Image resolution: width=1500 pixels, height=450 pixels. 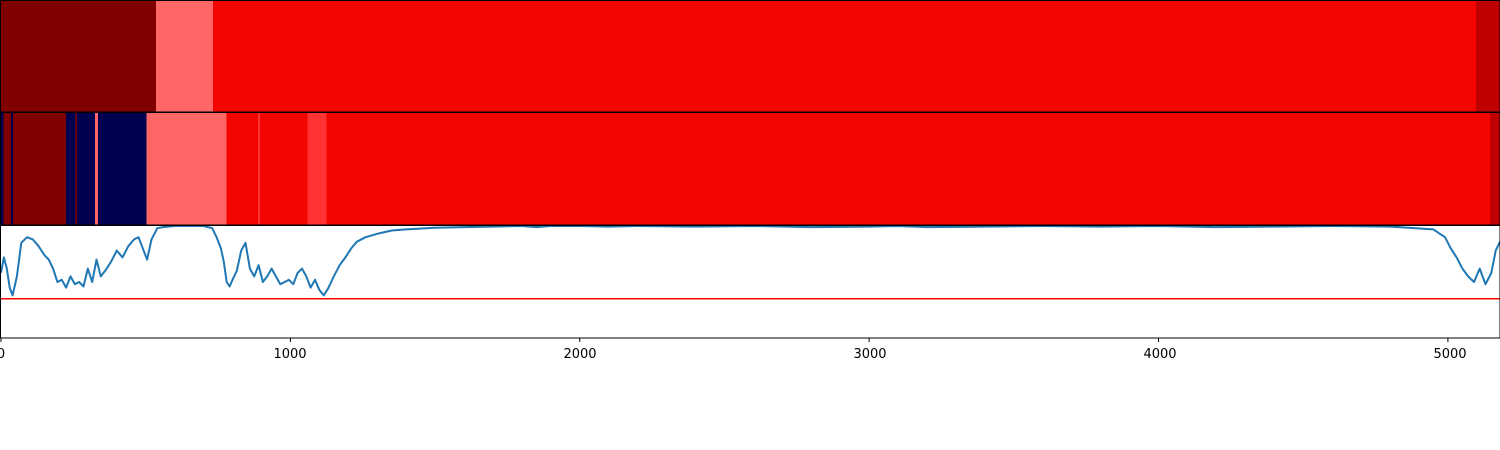 I want to click on x-tick-label-1000: 1000, so click(x=289, y=354).